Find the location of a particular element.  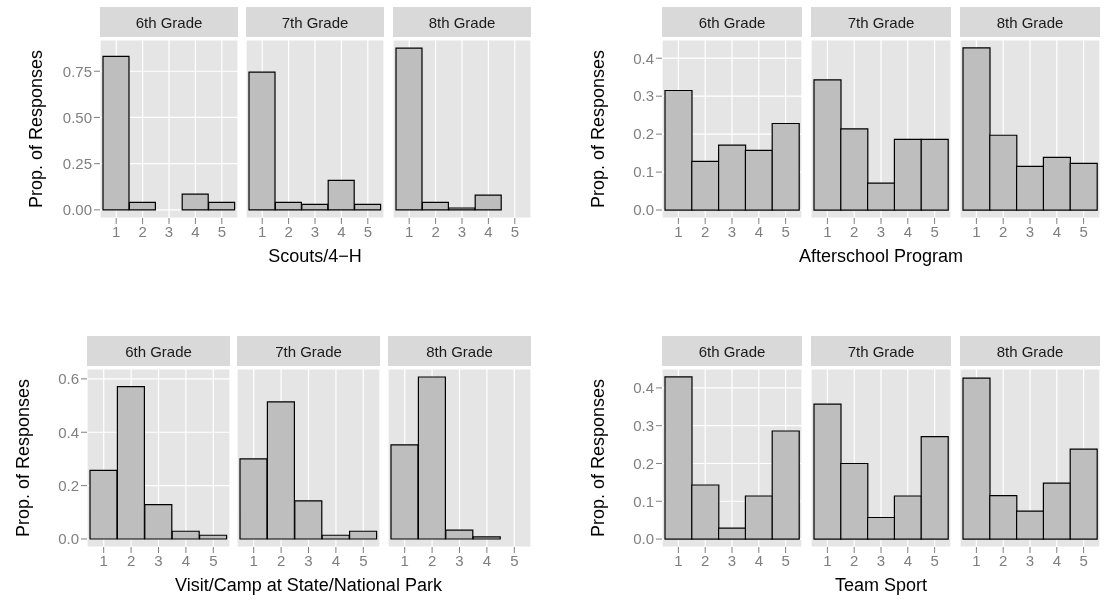

y-tick-label: 0.00 is located at coordinates (77, 210).